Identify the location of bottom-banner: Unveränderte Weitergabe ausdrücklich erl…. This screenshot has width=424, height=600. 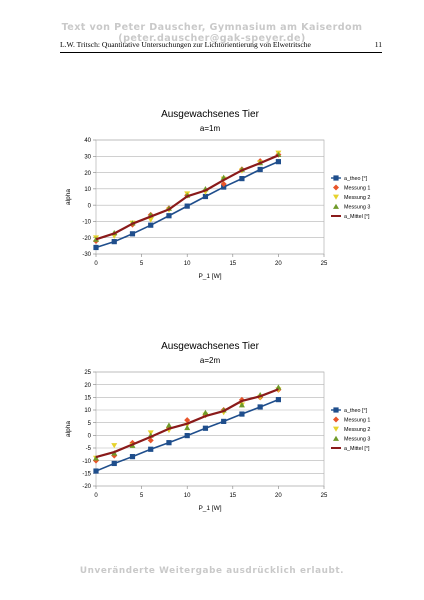
(212, 571).